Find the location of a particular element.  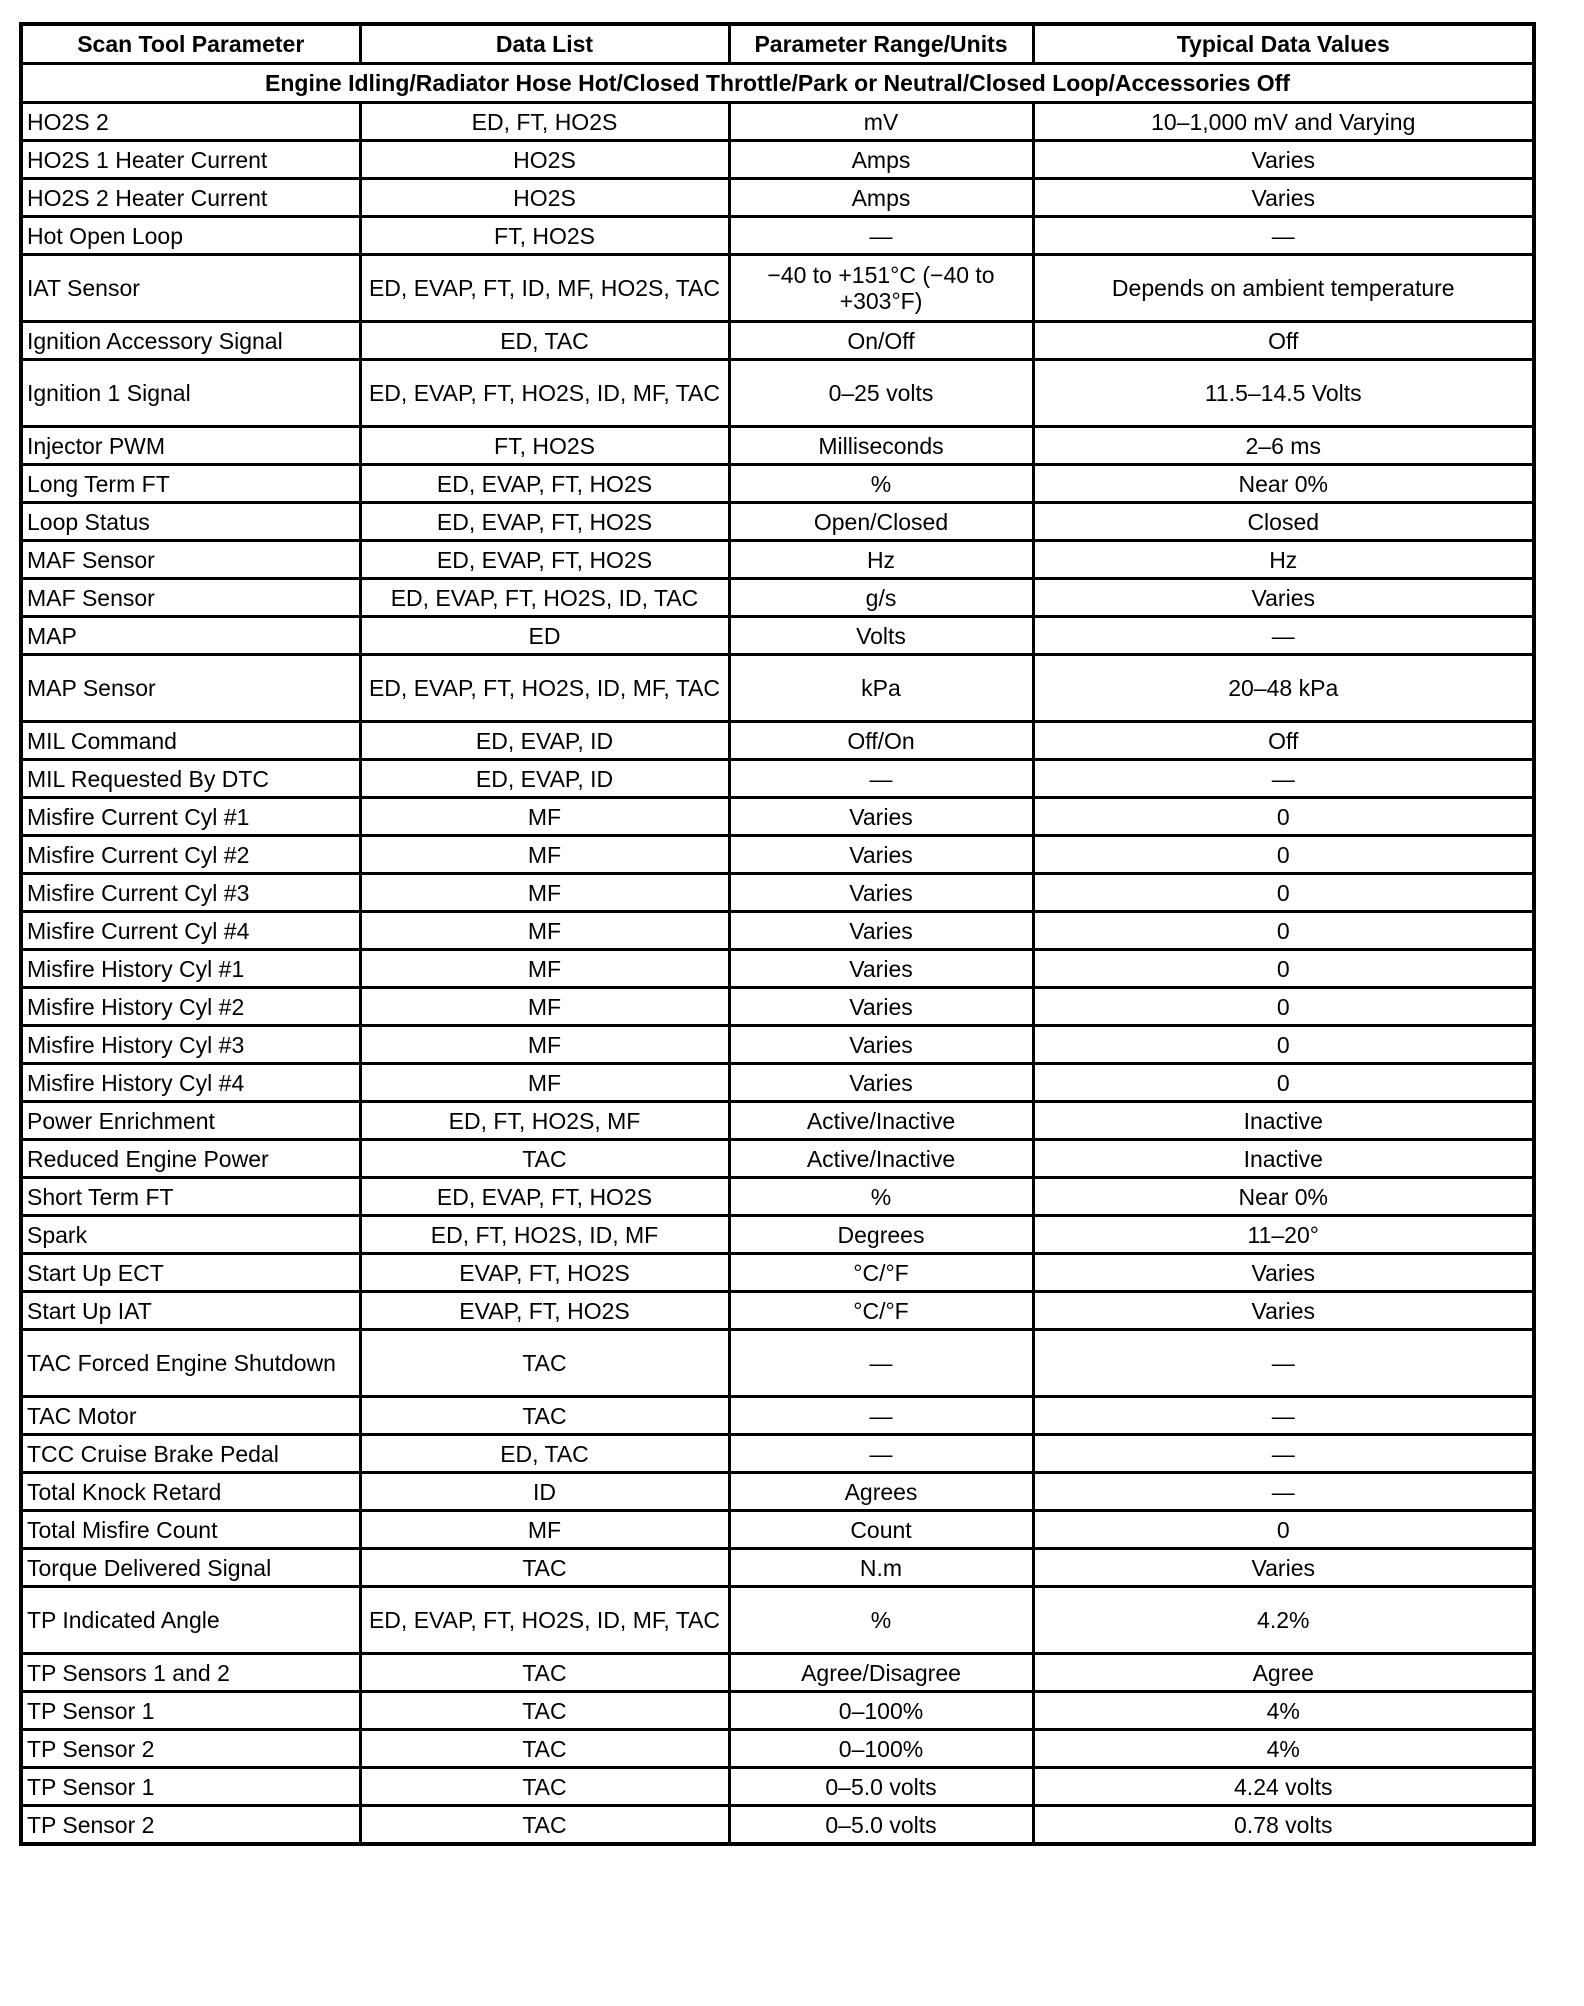

range-units-cell: Degrees is located at coordinates (881, 1234).